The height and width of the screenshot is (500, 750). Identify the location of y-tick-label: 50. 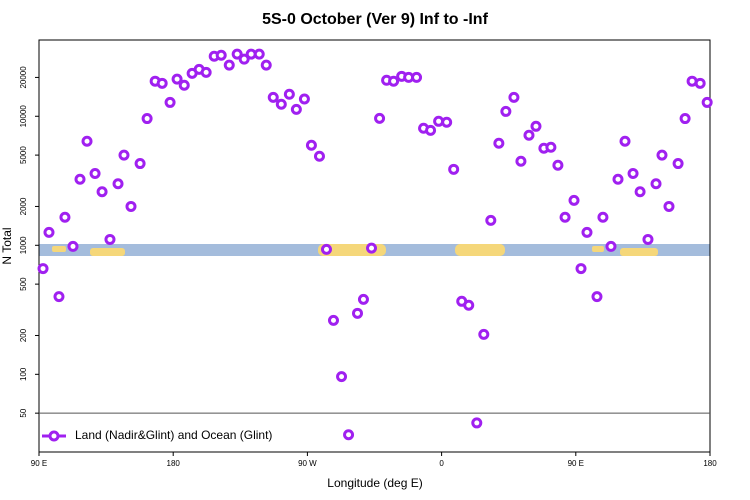
(23, 412).